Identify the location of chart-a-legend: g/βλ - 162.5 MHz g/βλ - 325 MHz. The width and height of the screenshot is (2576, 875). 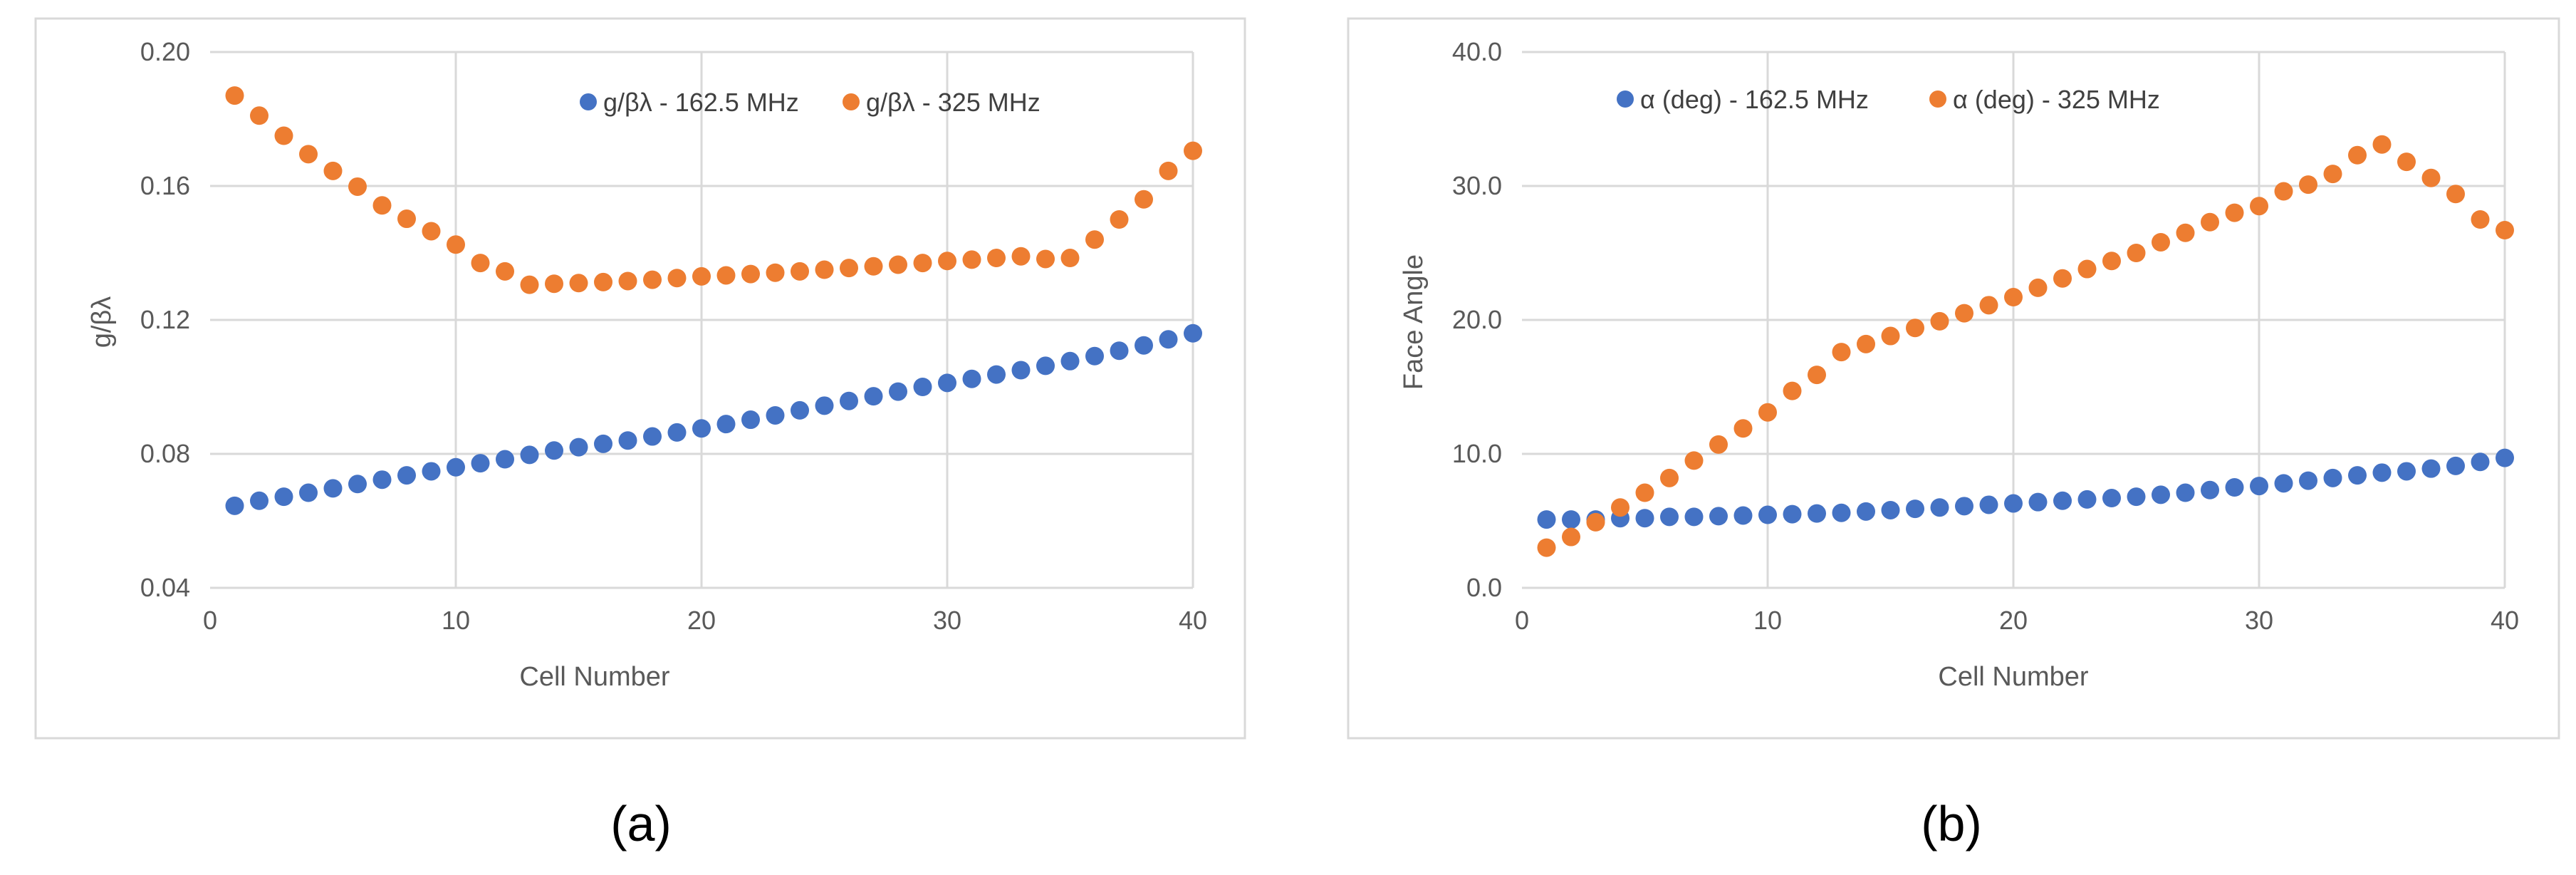
(810, 102).